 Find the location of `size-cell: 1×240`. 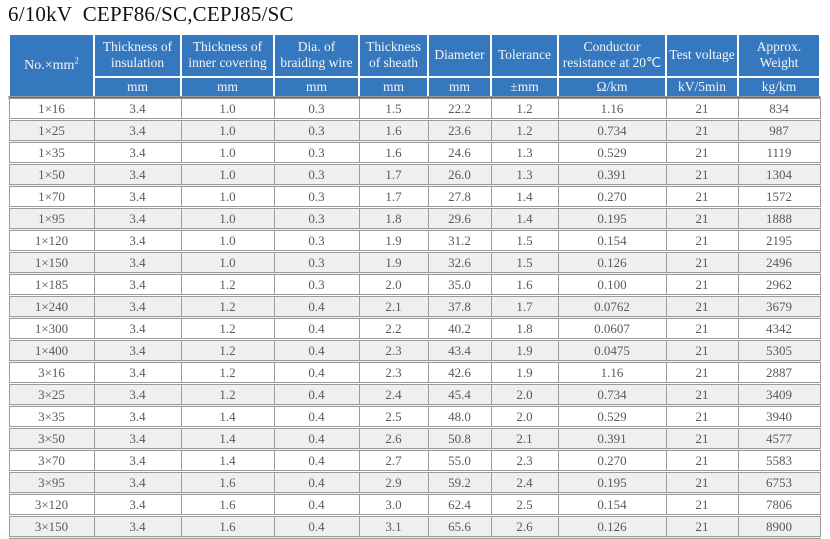

size-cell: 1×240 is located at coordinates (51, 307).